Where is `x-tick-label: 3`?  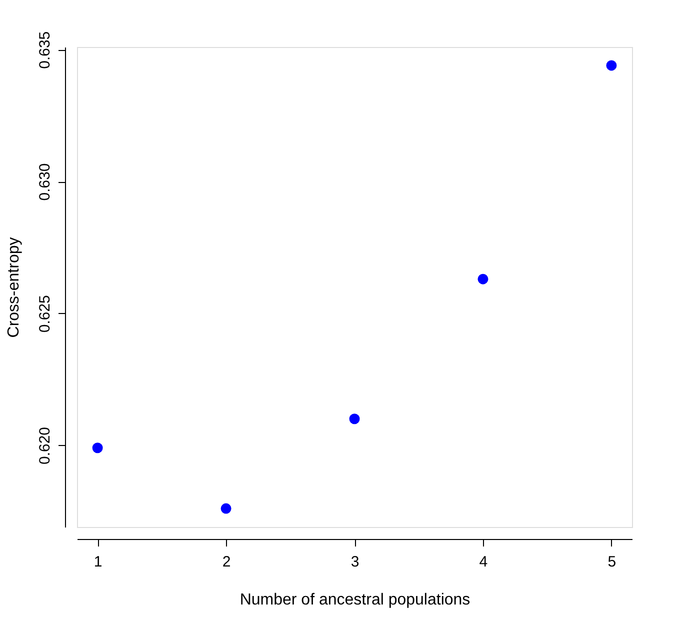 x-tick-label: 3 is located at coordinates (355, 562).